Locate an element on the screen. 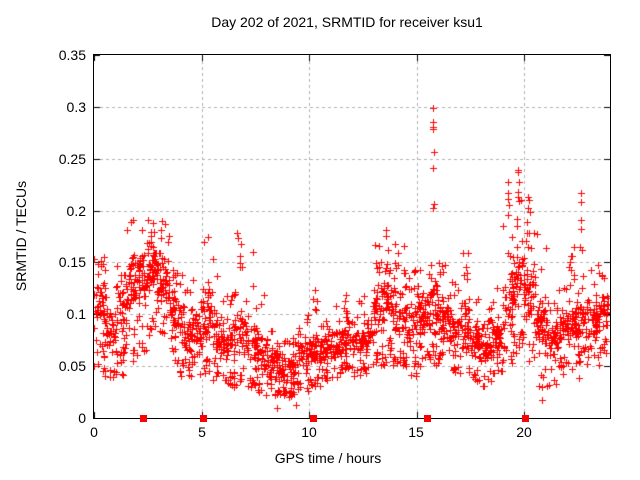 The height and width of the screenshot is (480, 640). y-tick-label: 0.15 is located at coordinates (72, 262).